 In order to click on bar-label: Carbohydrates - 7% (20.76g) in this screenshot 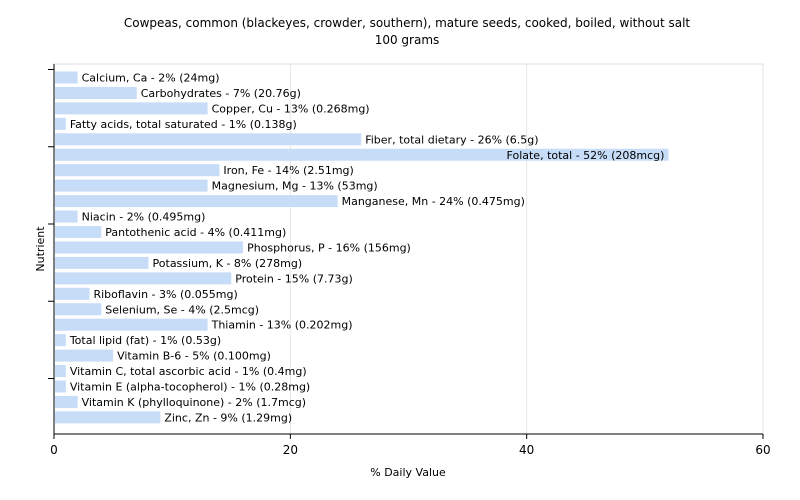, I will do `click(221, 93)`.